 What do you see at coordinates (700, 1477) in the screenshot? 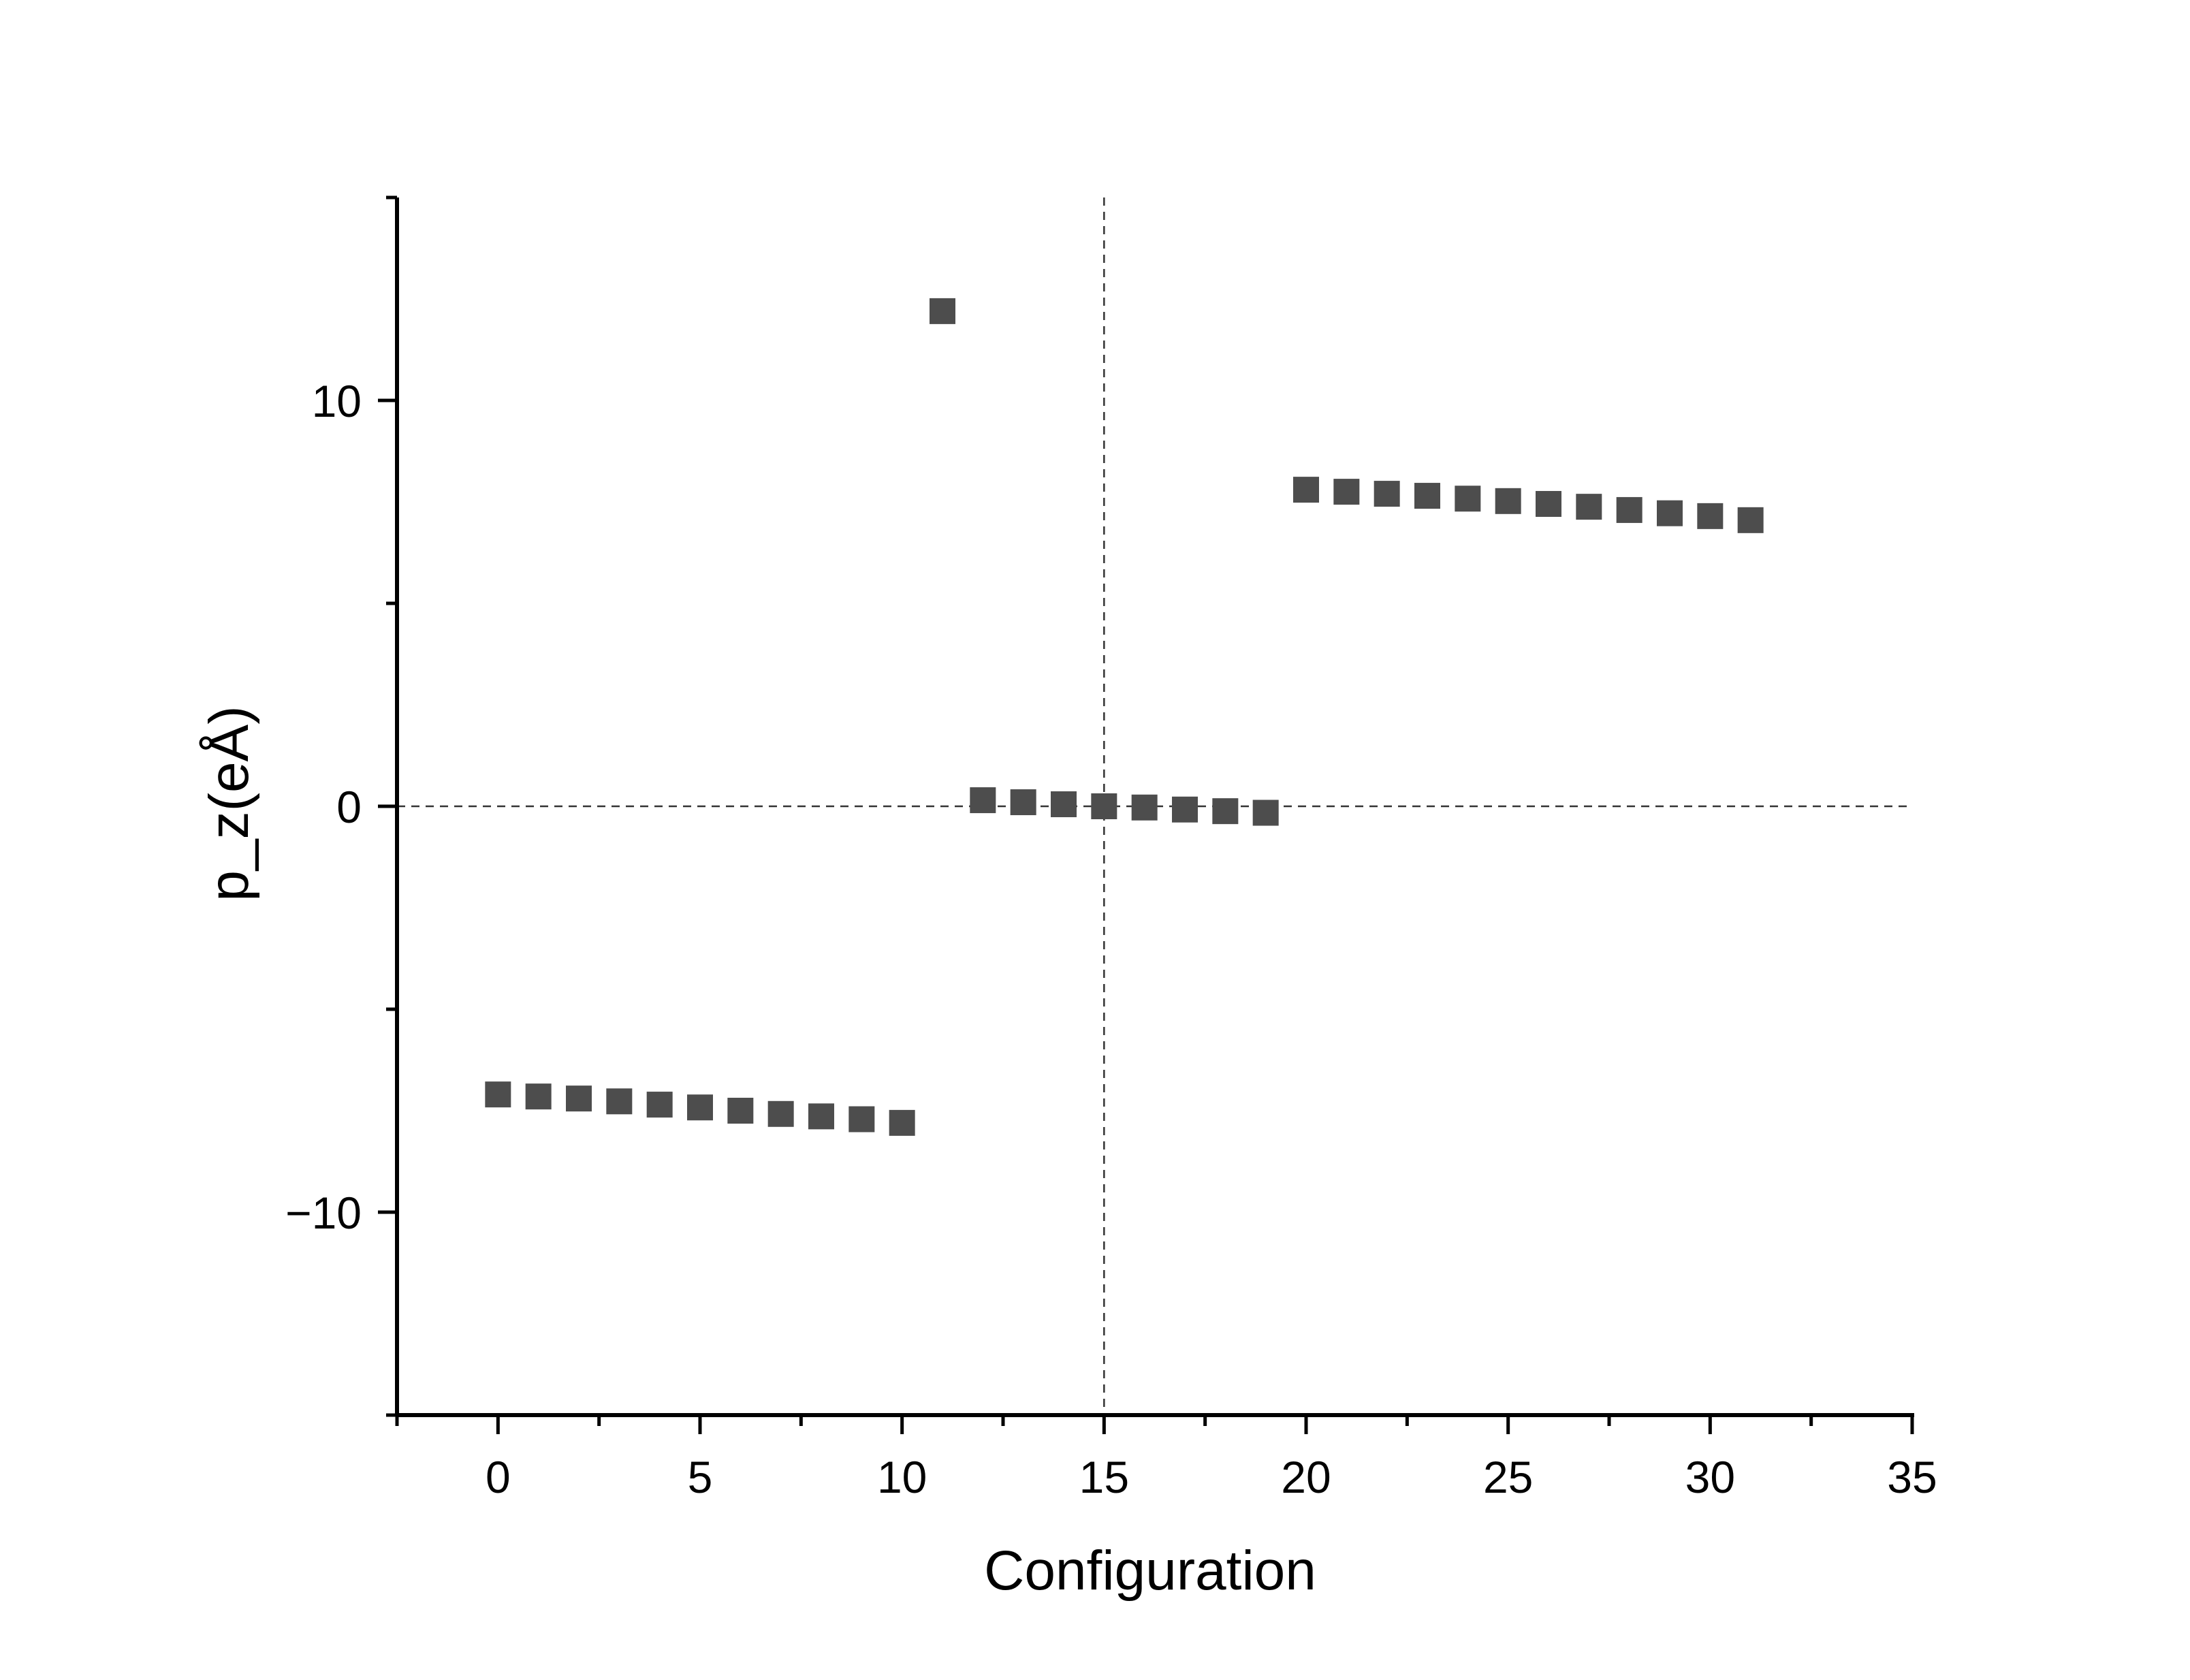
I see `x-tick-label: 5` at bounding box center [700, 1477].